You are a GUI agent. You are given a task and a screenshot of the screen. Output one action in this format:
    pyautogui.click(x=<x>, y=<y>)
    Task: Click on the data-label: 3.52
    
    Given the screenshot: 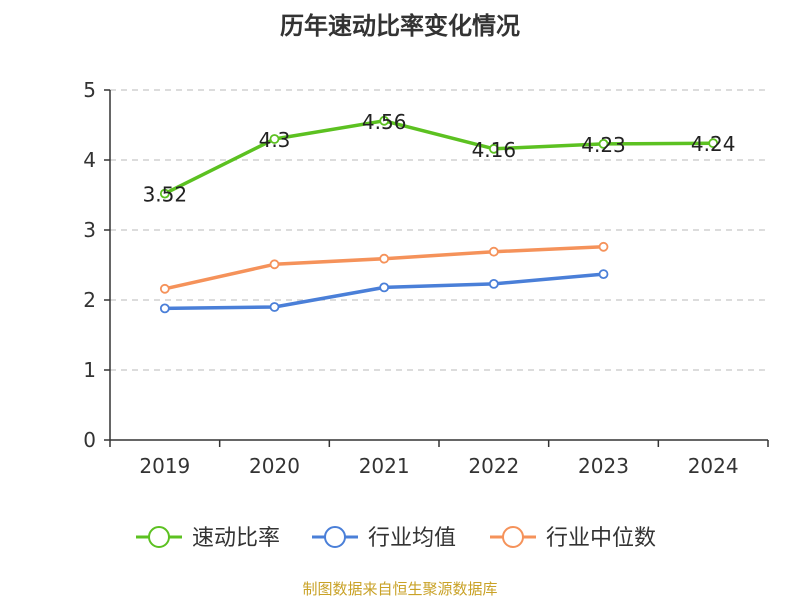 What is the action you would take?
    pyautogui.click(x=165, y=195)
    